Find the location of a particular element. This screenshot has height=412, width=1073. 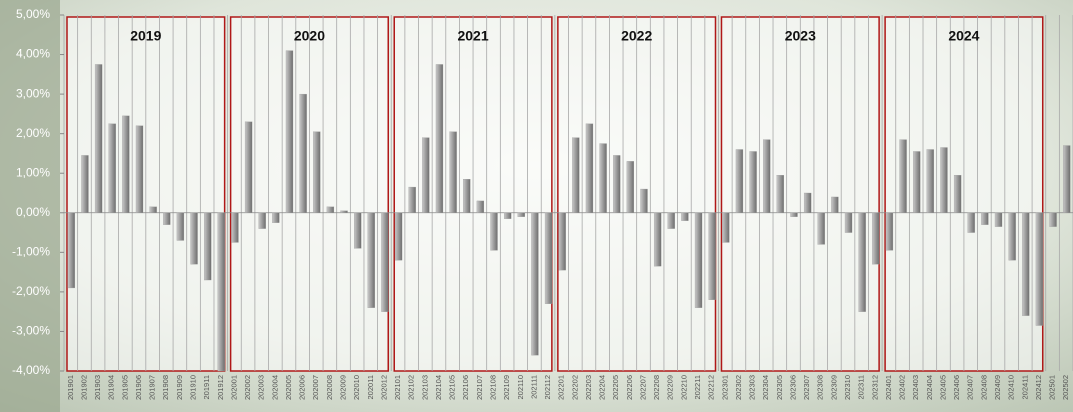

x-tick-label: 202501 is located at coordinates (1052, 387).